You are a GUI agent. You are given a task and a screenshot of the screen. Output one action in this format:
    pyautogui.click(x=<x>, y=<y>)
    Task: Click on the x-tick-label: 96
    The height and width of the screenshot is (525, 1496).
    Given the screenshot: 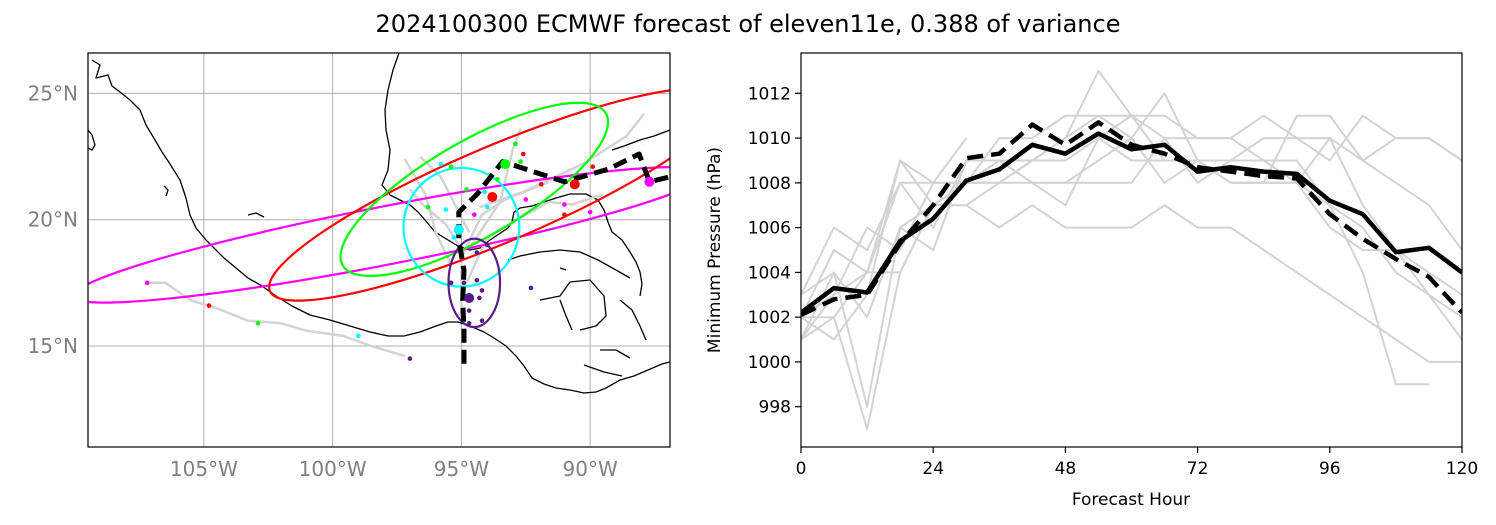 What is the action you would take?
    pyautogui.click(x=1330, y=469)
    